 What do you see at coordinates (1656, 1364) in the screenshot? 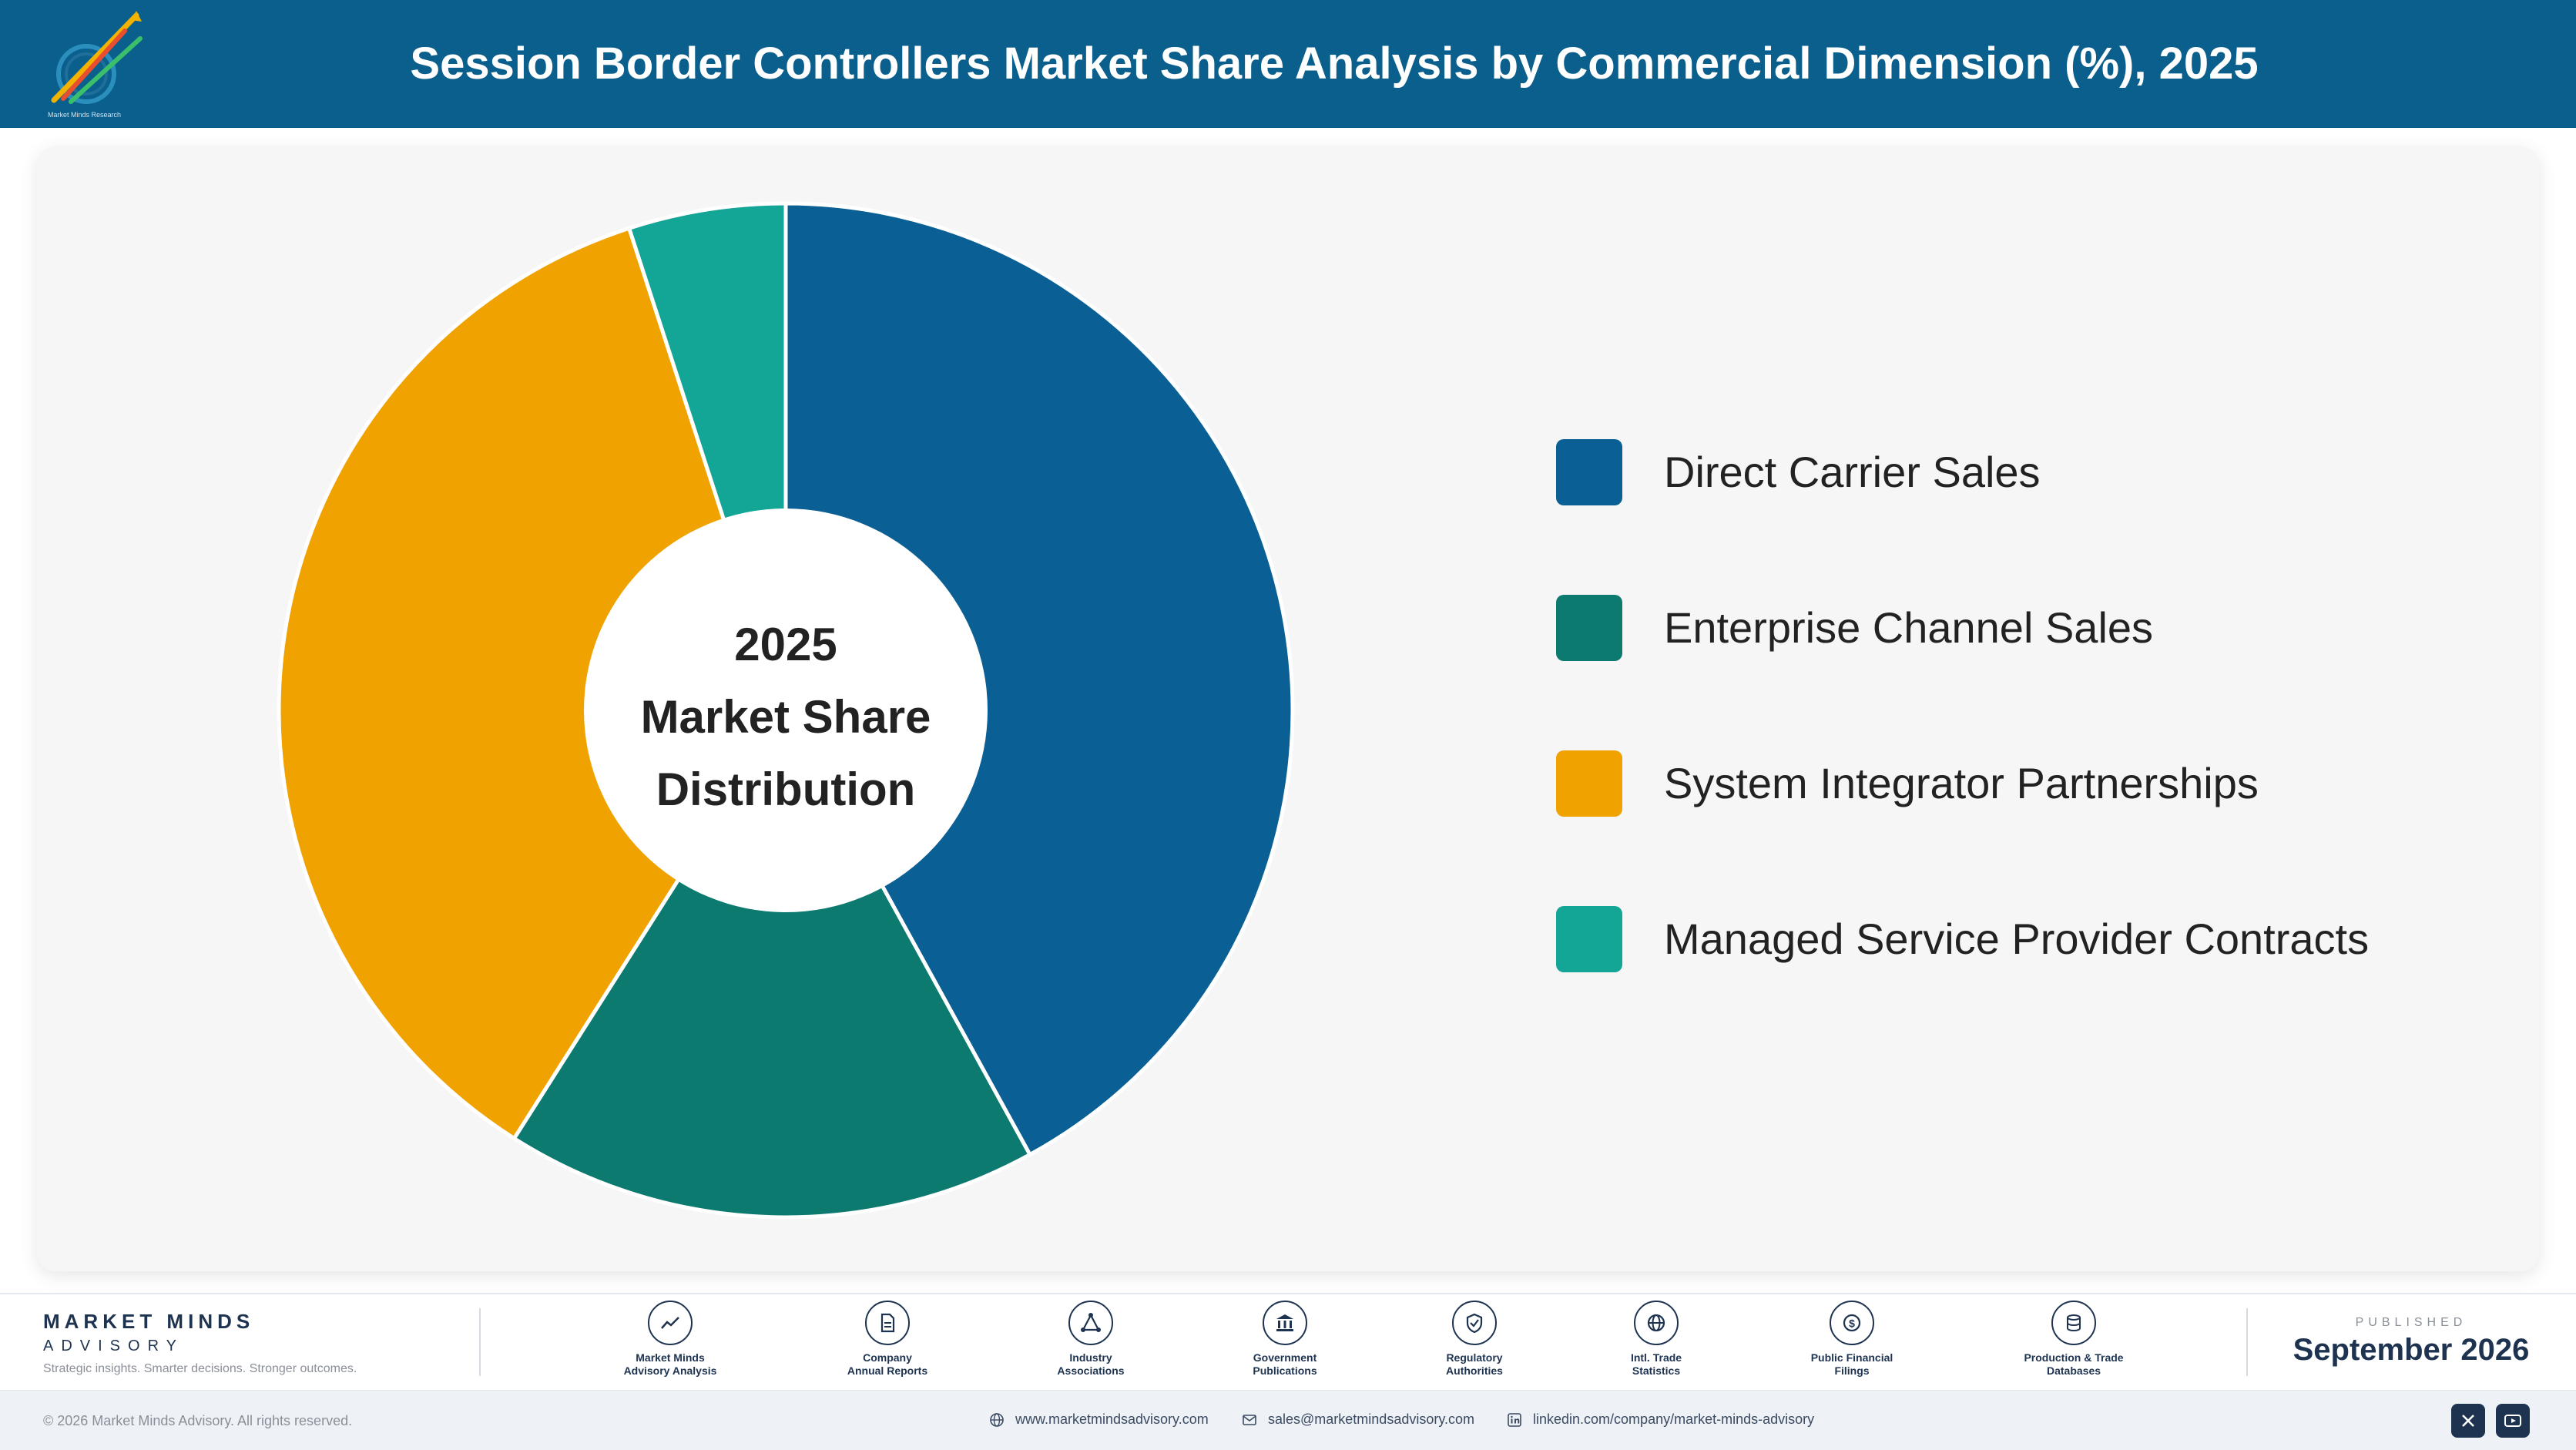
I see `source-label: Intl. Trade Statistics` at bounding box center [1656, 1364].